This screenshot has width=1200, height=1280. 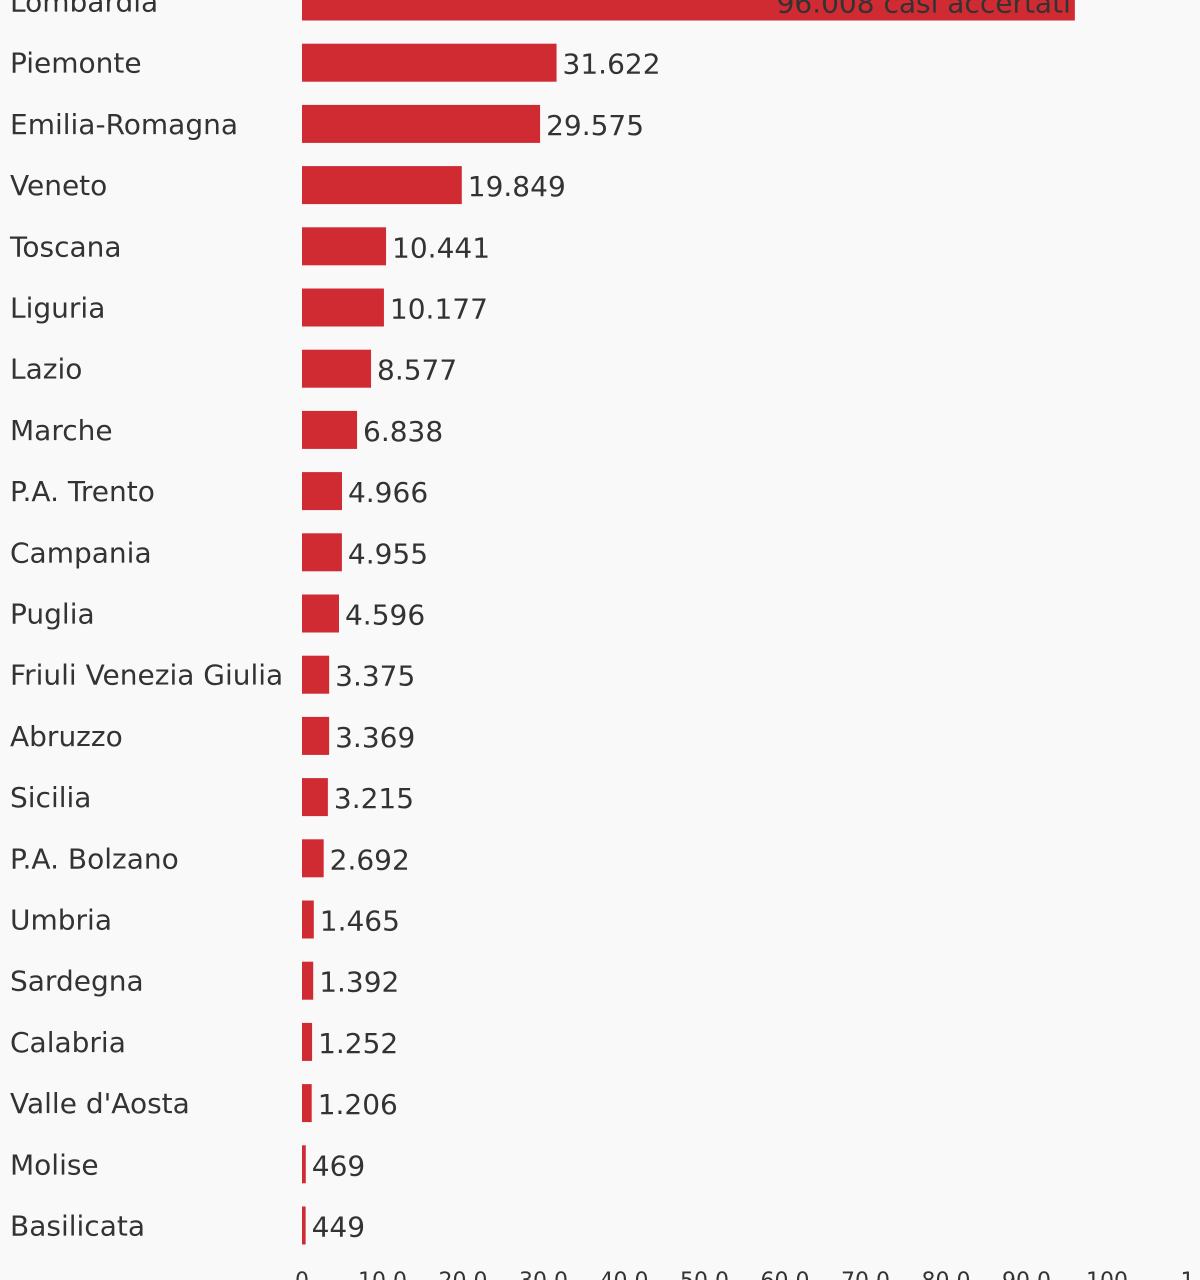 I want to click on value-label: 4.955, so click(x=388, y=553).